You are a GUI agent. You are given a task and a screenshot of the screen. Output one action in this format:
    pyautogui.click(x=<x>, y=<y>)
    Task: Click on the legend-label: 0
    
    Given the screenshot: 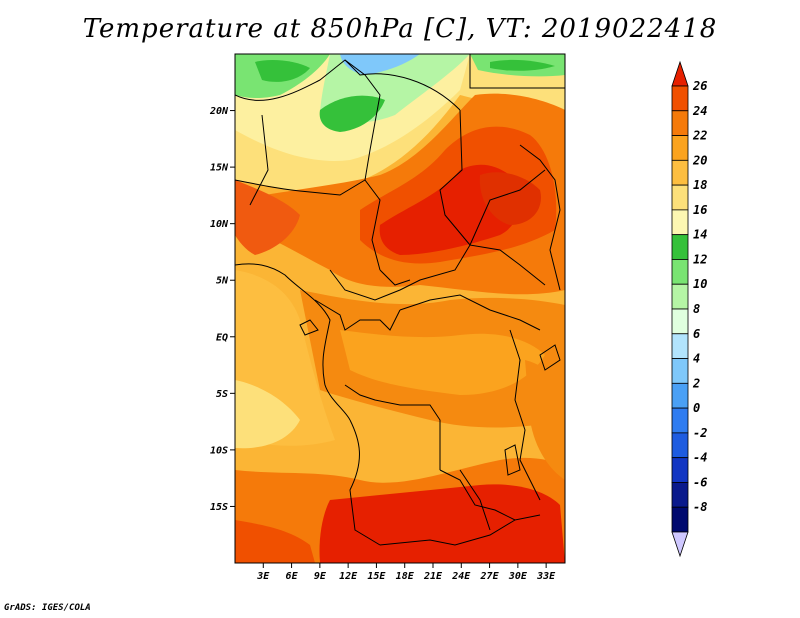 What is the action you would take?
    pyautogui.click(x=696, y=408)
    